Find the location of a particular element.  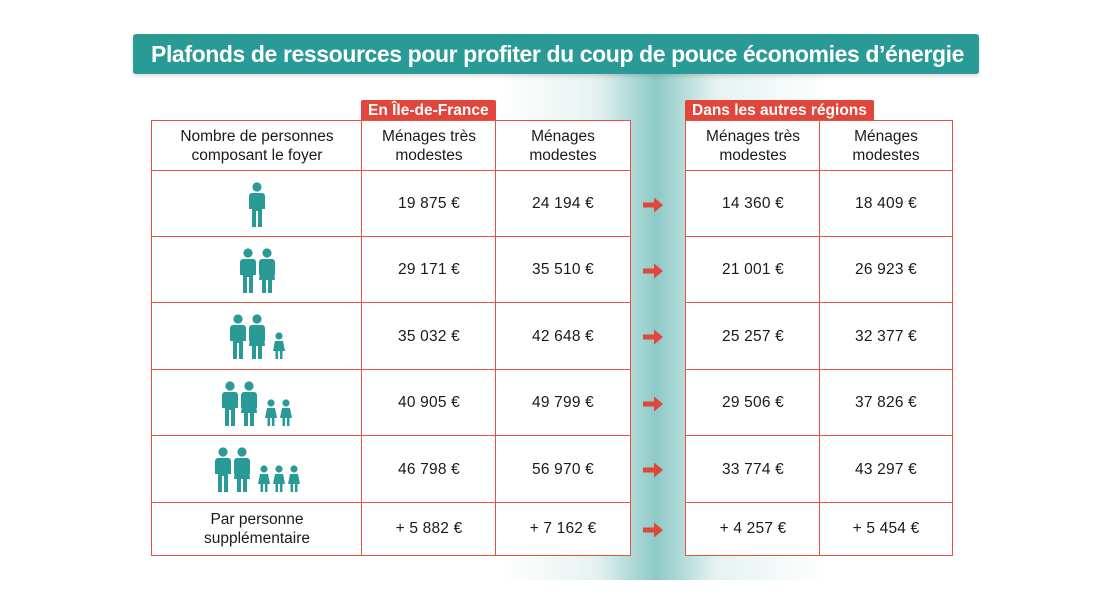

value-idf-tres-modestes: 19 875 € is located at coordinates (429, 204).